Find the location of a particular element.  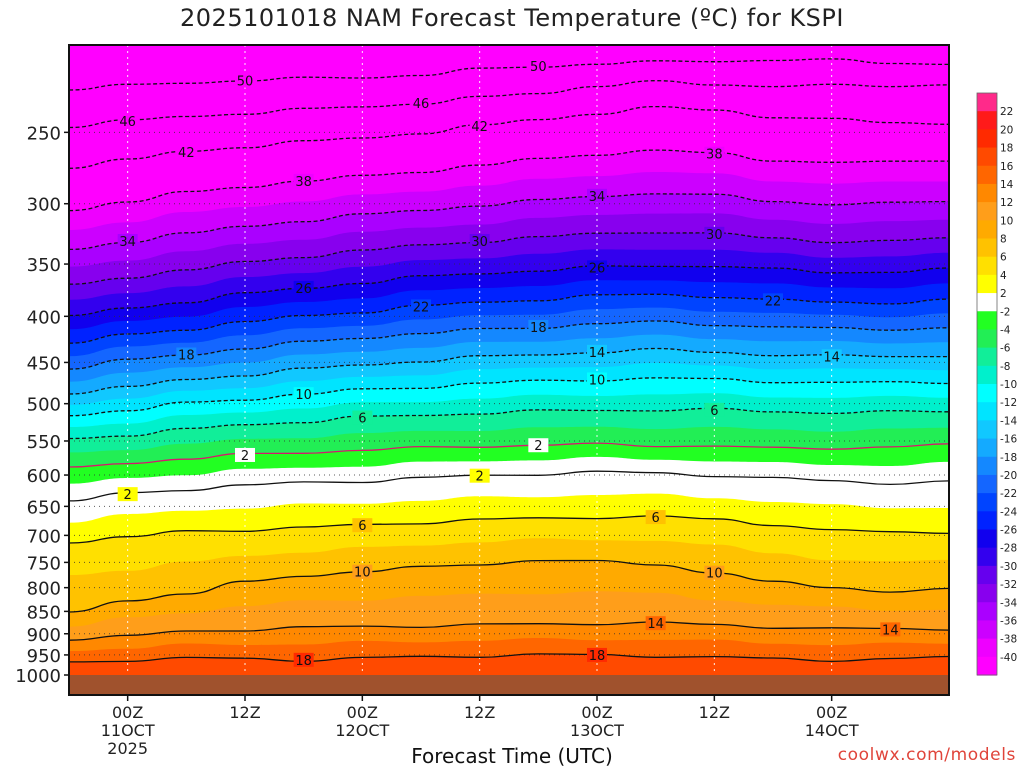

colorbar-label: 18 is located at coordinates (1006, 149).